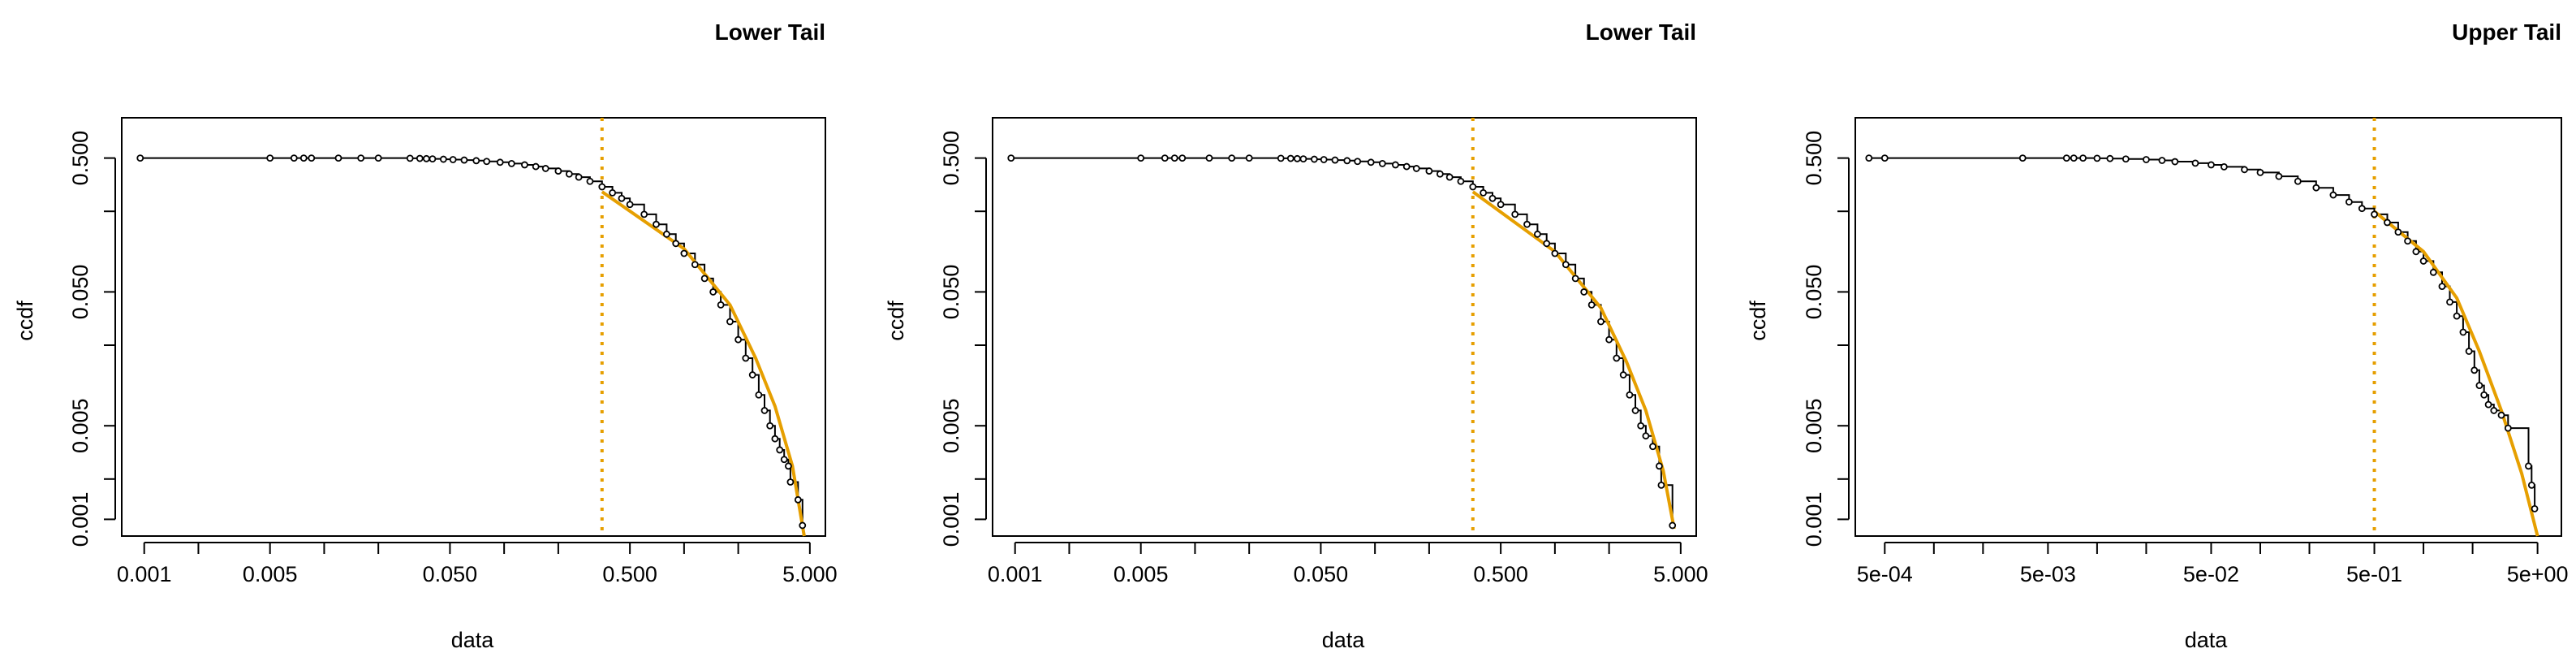 This screenshot has width=2576, height=666. Describe the element at coordinates (271, 574) in the screenshot. I see `x-tick-label: 0.005` at that location.